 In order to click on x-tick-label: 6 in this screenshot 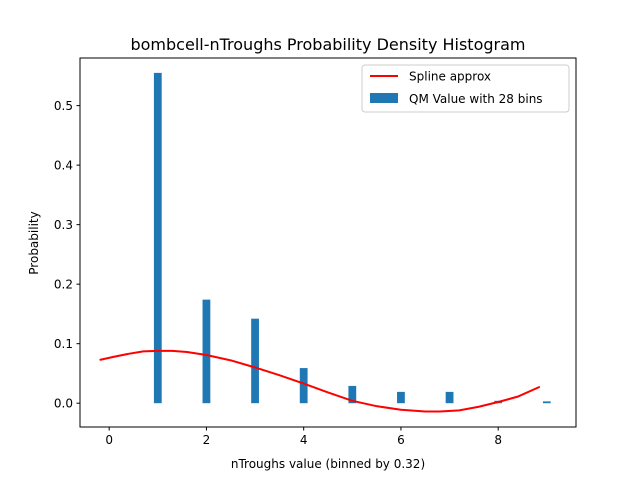, I will do `click(401, 440)`.